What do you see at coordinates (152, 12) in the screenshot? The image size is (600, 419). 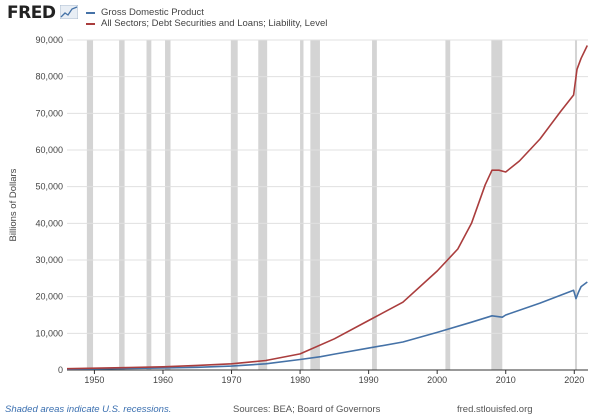 I see `legend-label-gdp: Gross Domestic Product` at bounding box center [152, 12].